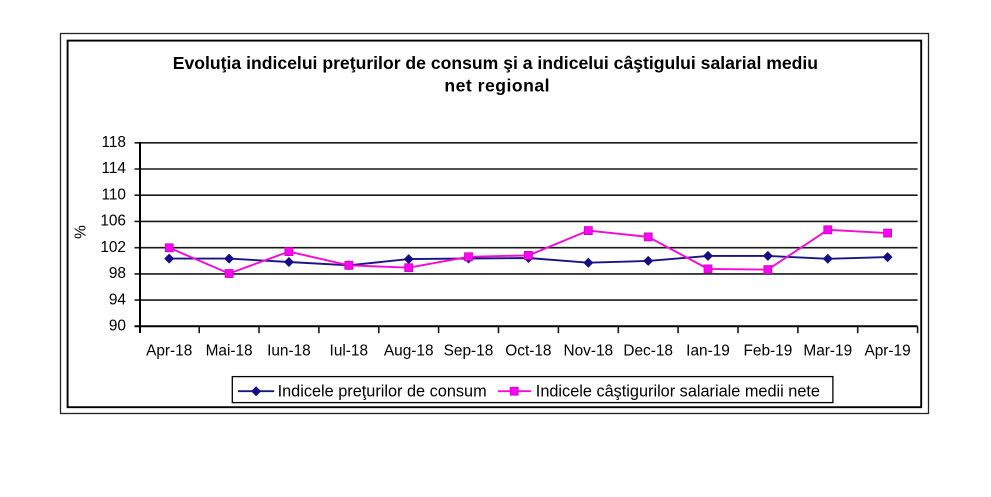 The width and height of the screenshot is (991, 497). What do you see at coordinates (117, 326) in the screenshot?
I see `svg-text: 90` at bounding box center [117, 326].